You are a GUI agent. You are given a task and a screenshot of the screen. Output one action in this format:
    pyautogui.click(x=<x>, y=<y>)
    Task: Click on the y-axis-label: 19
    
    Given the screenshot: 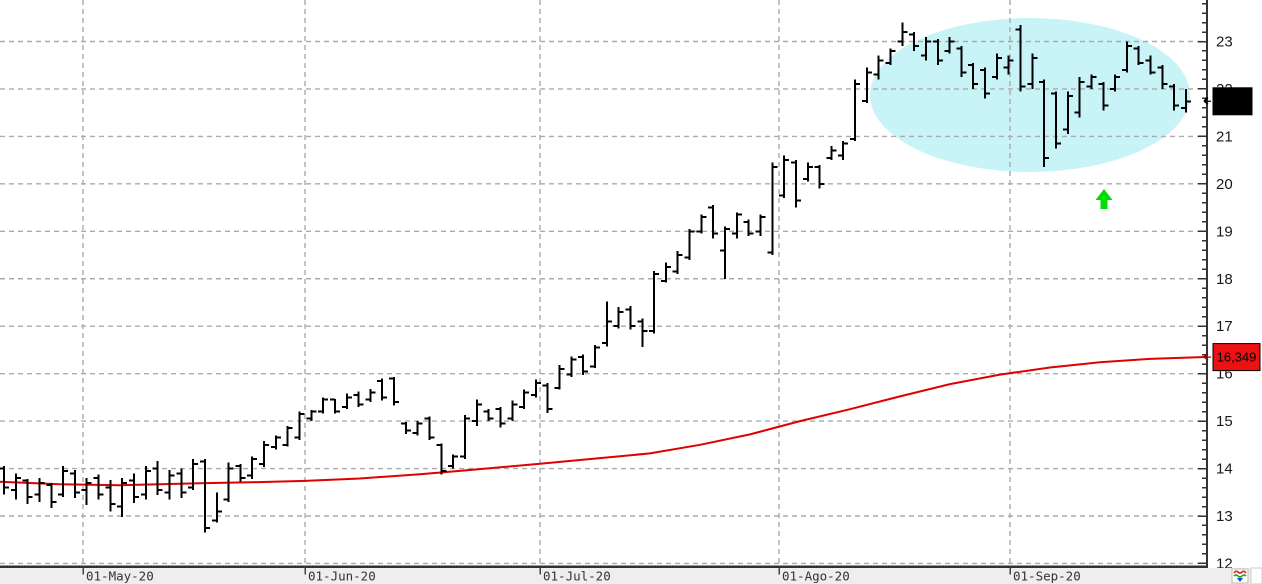 What is the action you would take?
    pyautogui.click(x=1224, y=231)
    